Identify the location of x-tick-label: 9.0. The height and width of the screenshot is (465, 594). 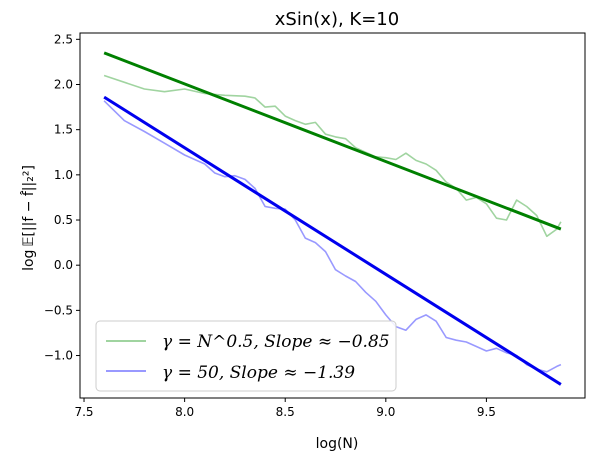
(385, 412).